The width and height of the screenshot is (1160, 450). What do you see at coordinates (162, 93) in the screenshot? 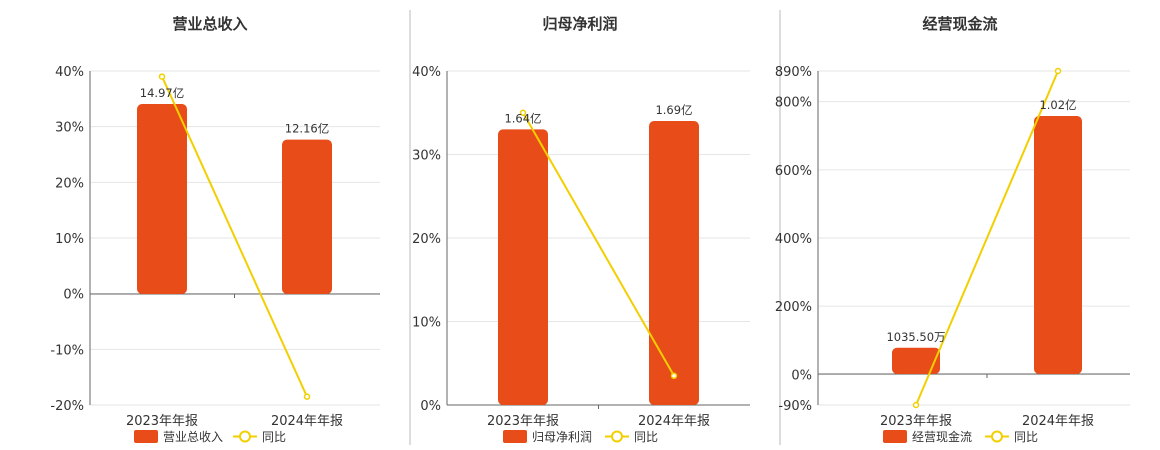
I see `bar-data-label: 14.97亿` at bounding box center [162, 93].